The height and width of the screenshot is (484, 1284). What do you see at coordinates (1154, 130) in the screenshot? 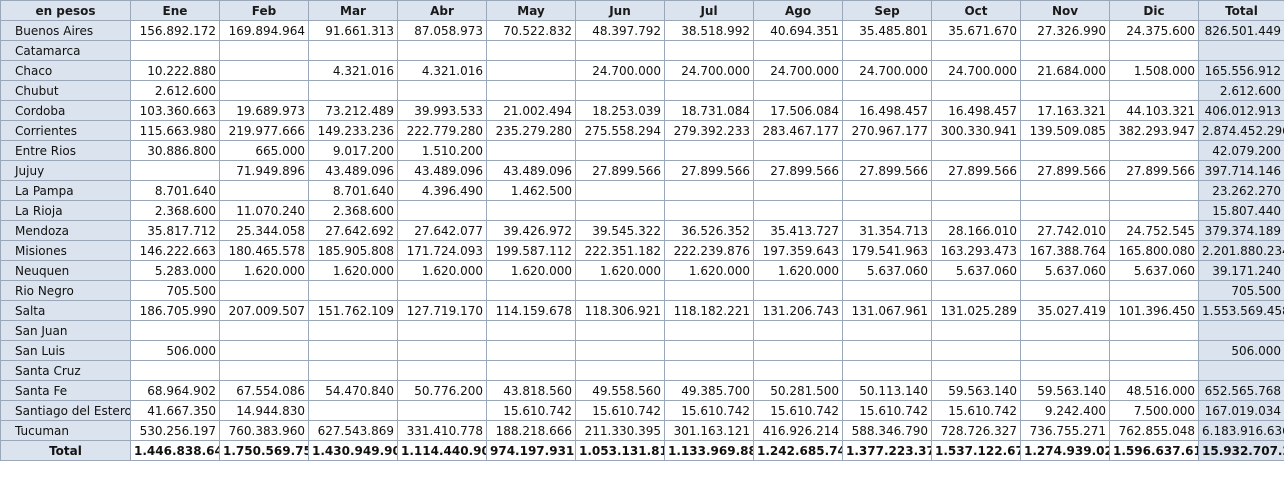
I see `month-value-cell: 382.293.947` at bounding box center [1154, 130].